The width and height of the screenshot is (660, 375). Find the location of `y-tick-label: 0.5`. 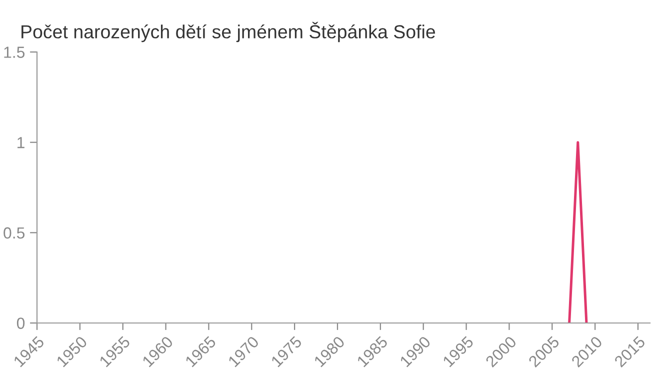

y-tick-label: 0.5 is located at coordinates (14, 233).